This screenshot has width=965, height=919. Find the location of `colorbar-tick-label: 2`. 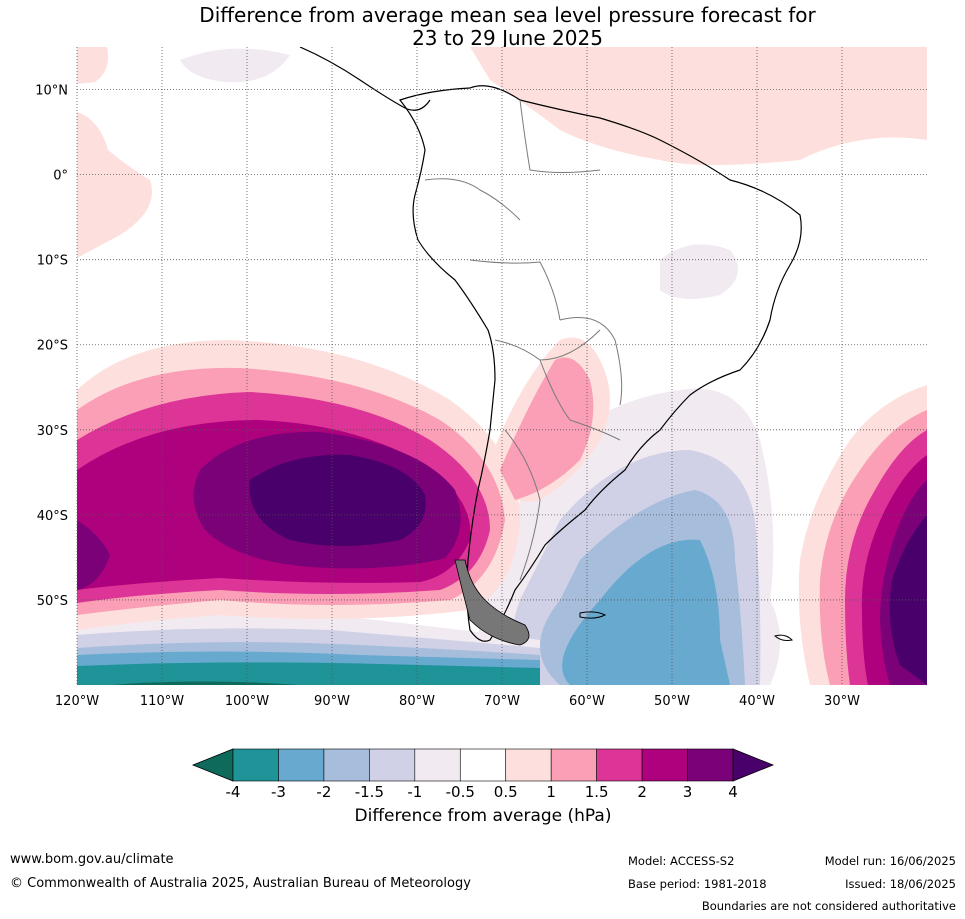

colorbar-tick-label: 2 is located at coordinates (642, 792).